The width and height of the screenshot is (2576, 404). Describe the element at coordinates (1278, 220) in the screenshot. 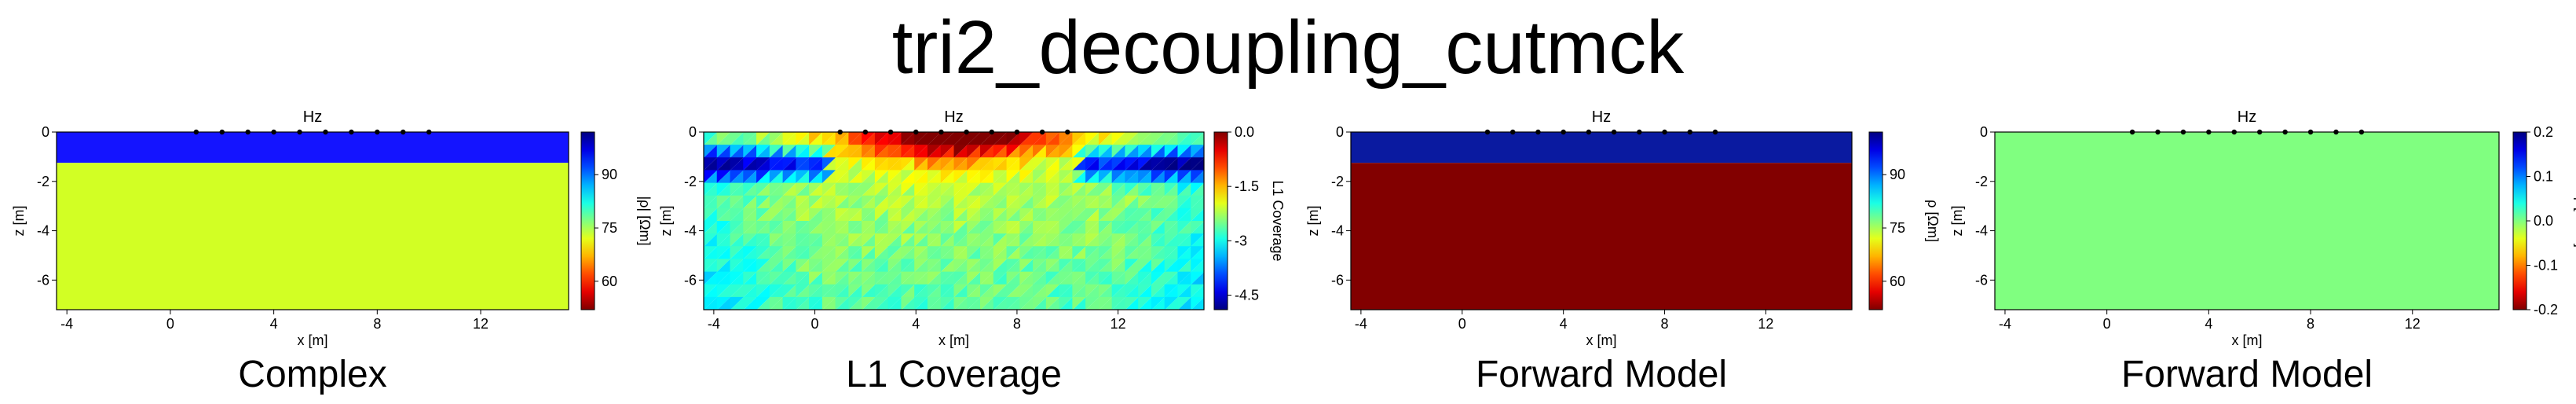

I see `colorbar-label: L1 Coverage` at that location.